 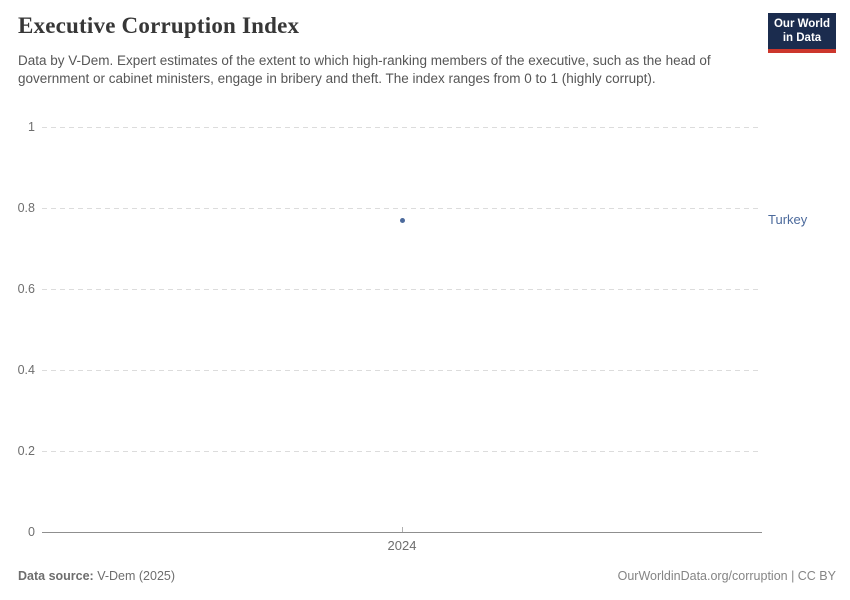 What do you see at coordinates (31, 532) in the screenshot?
I see `y-axis-tick-label: 0` at bounding box center [31, 532].